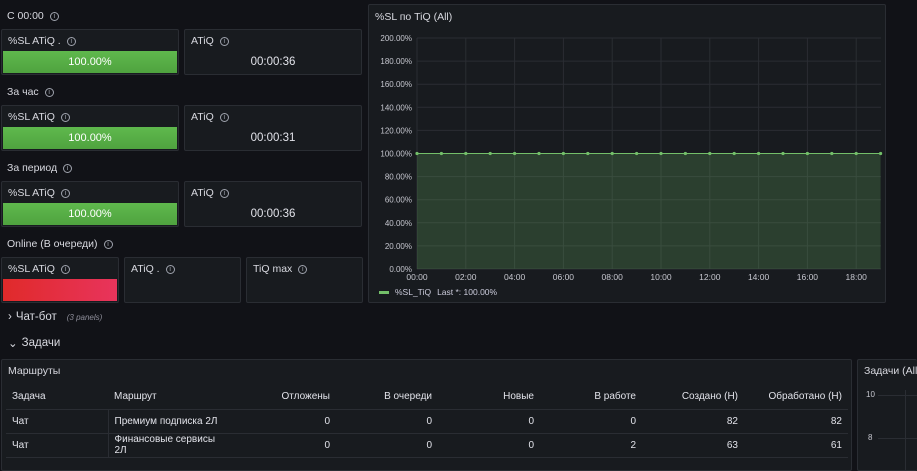 This screenshot has height=471, width=917. Describe the element at coordinates (60, 290) in the screenshot. I see `sl-gauge-bar` at that location.